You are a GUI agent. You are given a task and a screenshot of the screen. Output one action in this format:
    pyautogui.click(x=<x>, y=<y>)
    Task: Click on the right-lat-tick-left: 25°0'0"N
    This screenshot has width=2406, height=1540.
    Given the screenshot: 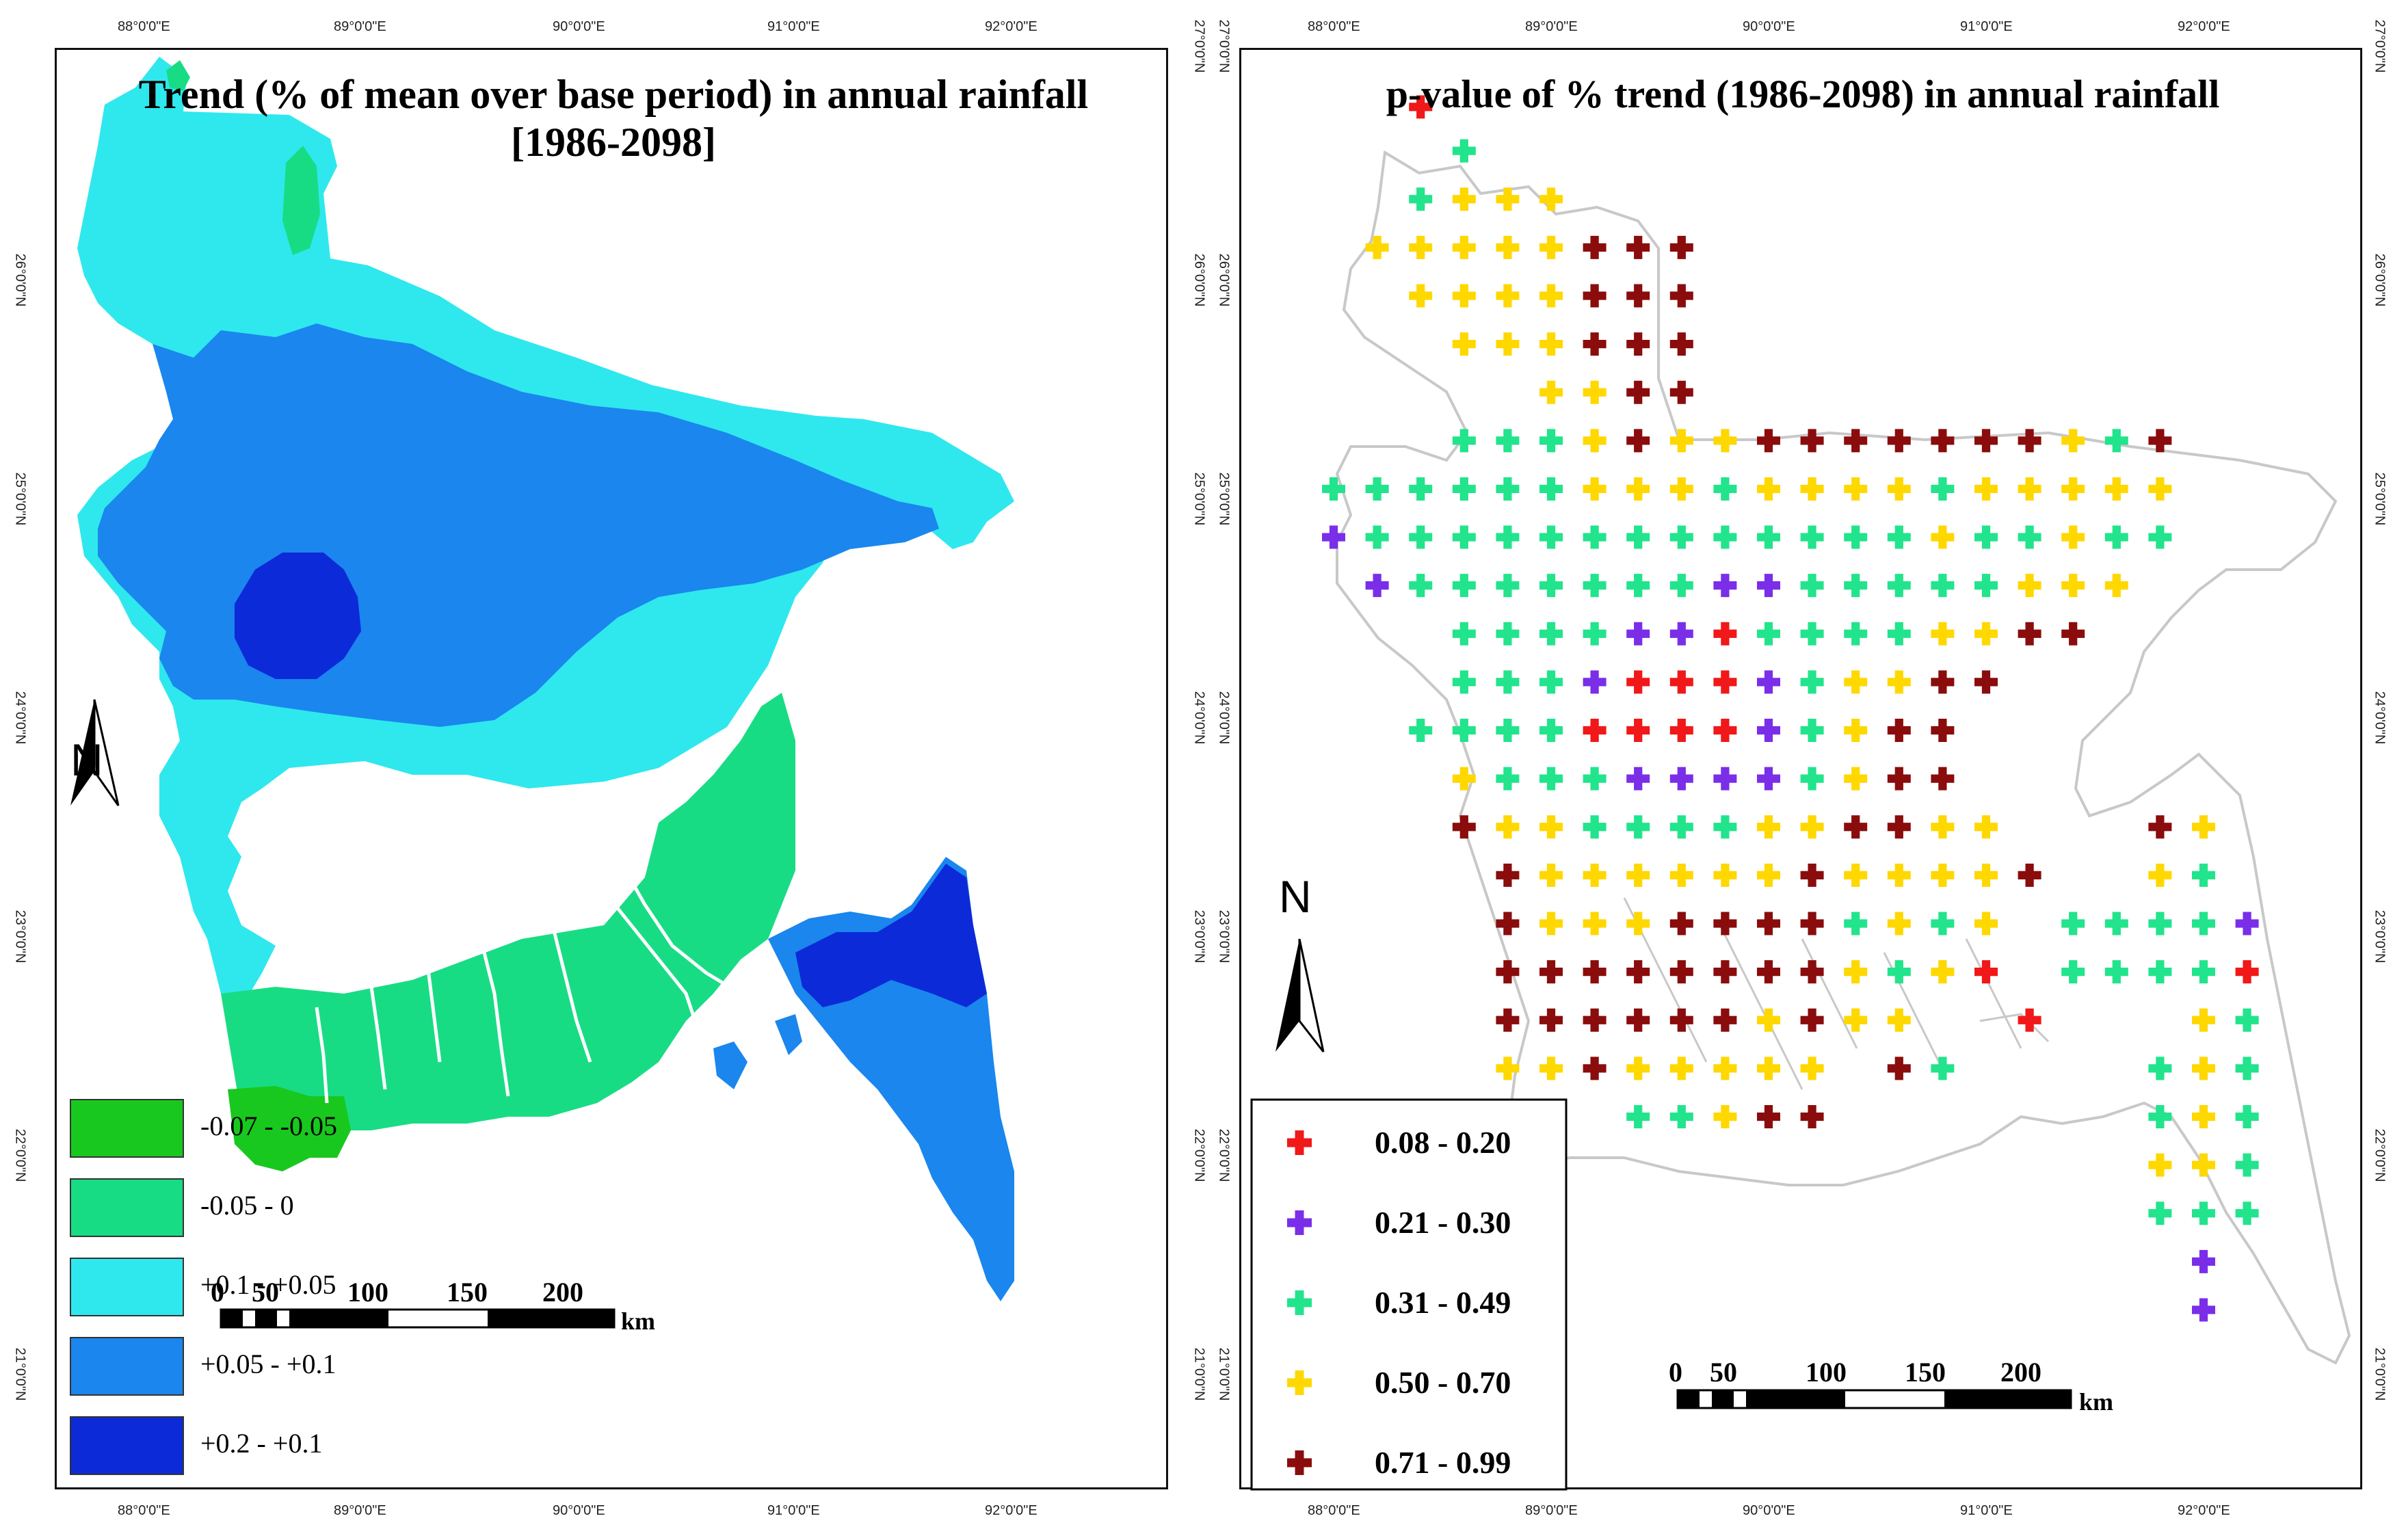 What is the action you would take?
    pyautogui.click(x=1224, y=499)
    